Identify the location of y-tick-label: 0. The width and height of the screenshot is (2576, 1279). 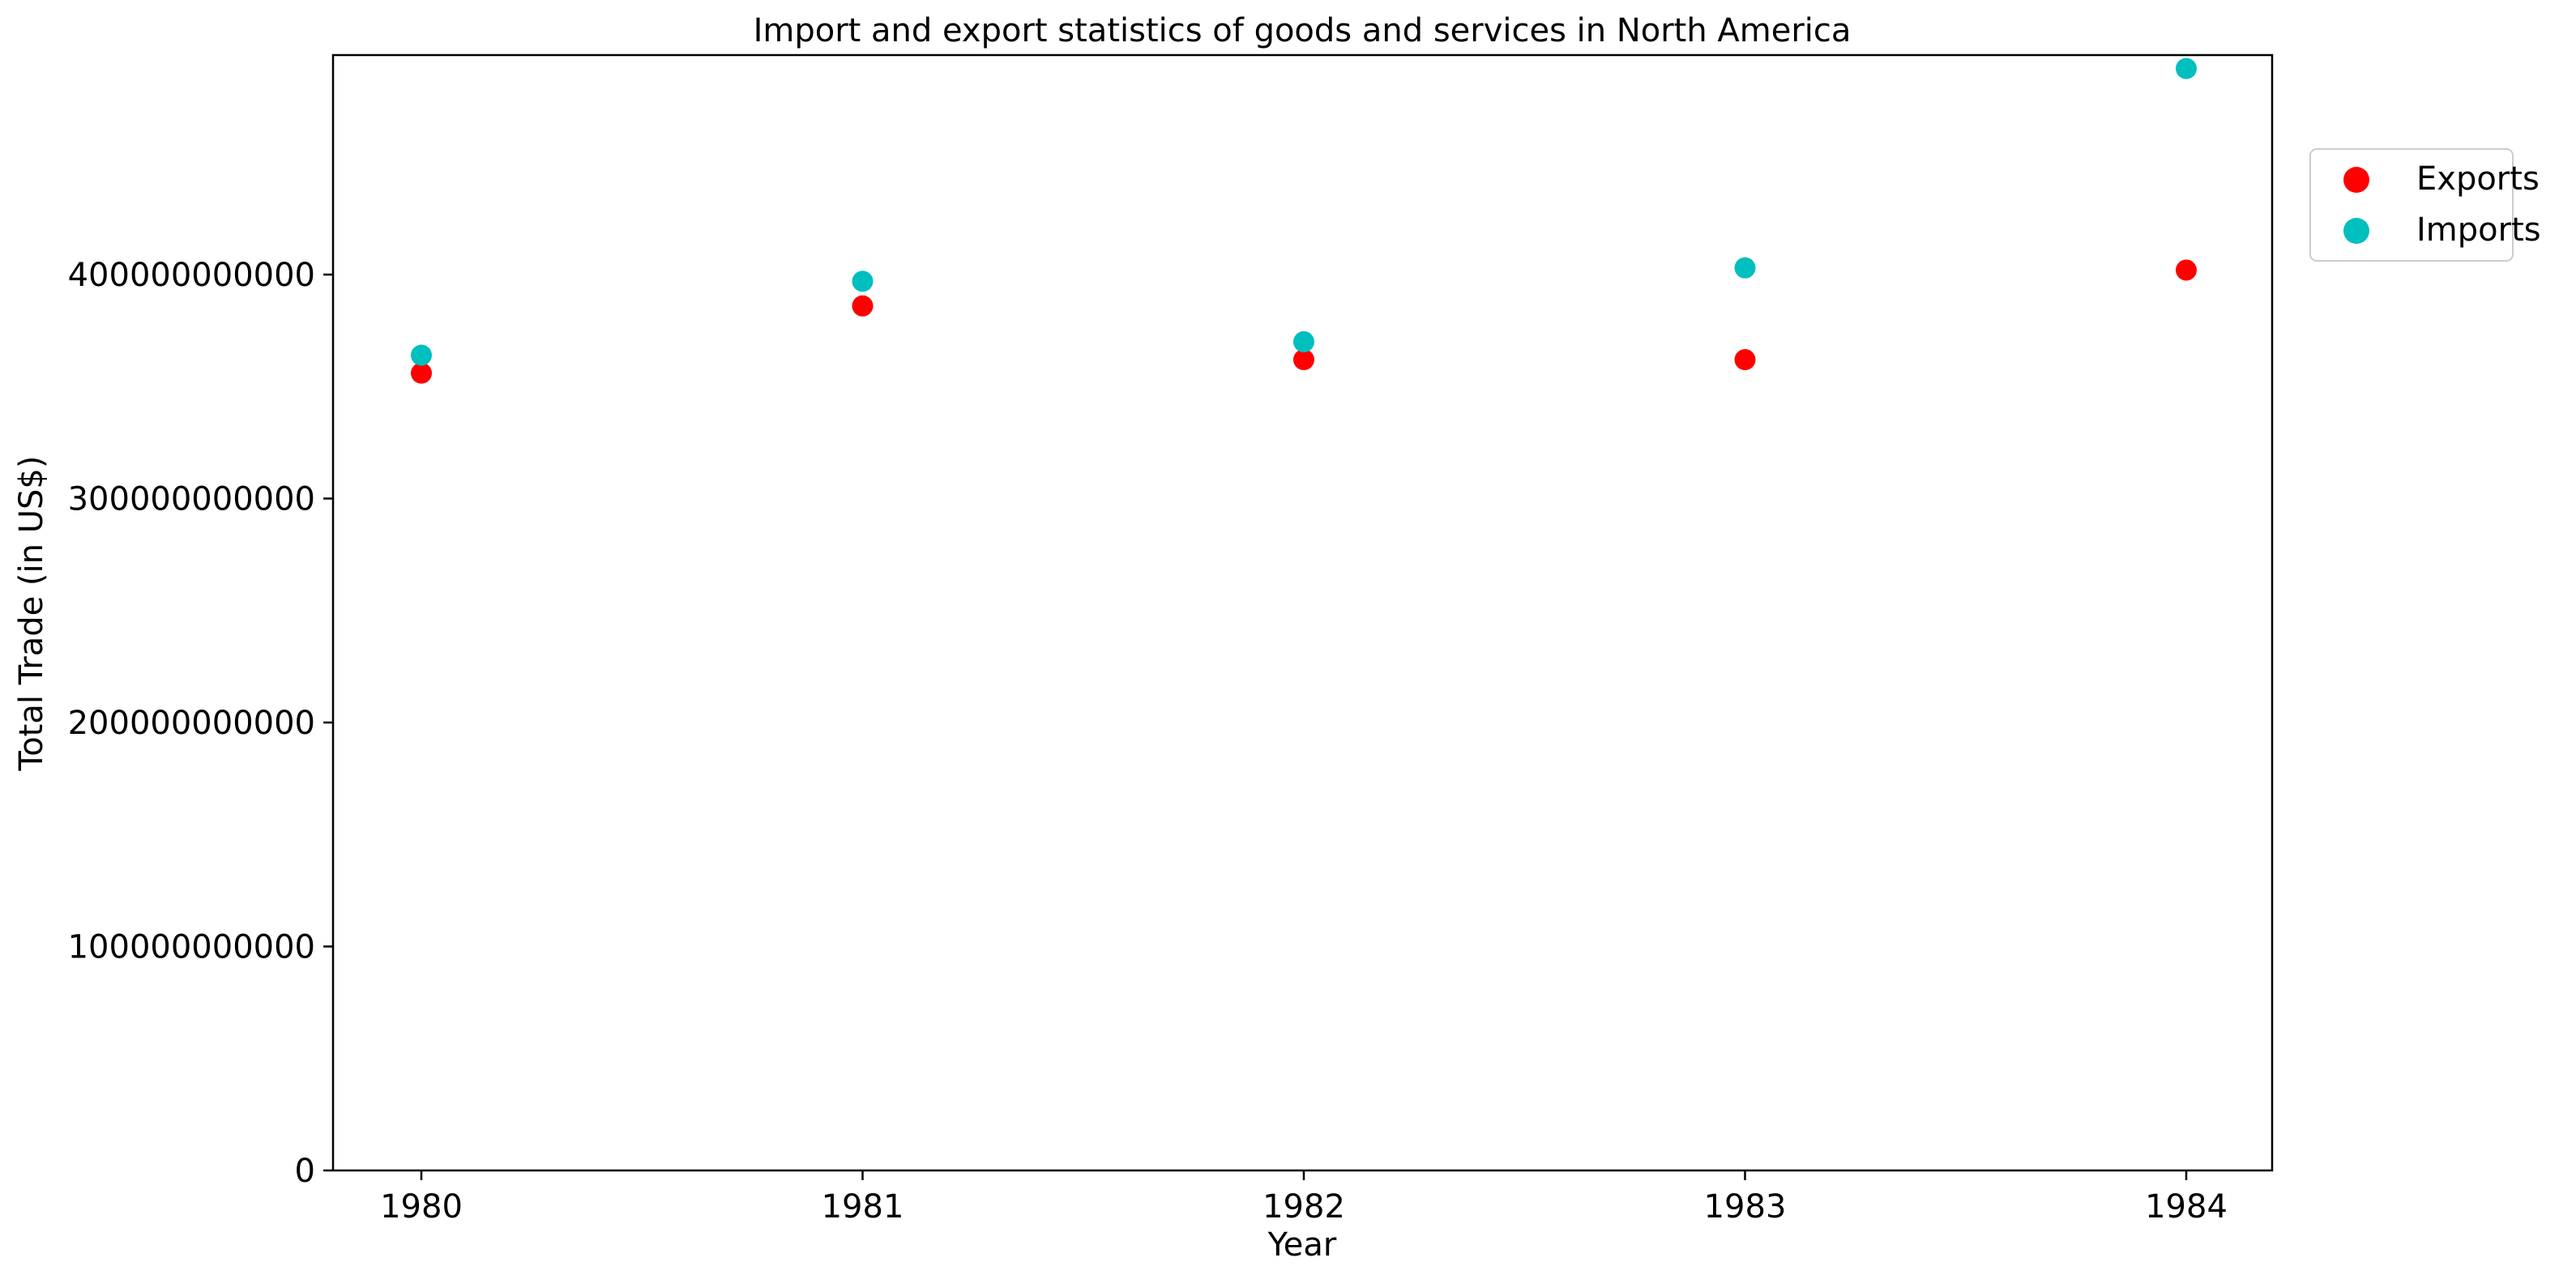
(305, 1171).